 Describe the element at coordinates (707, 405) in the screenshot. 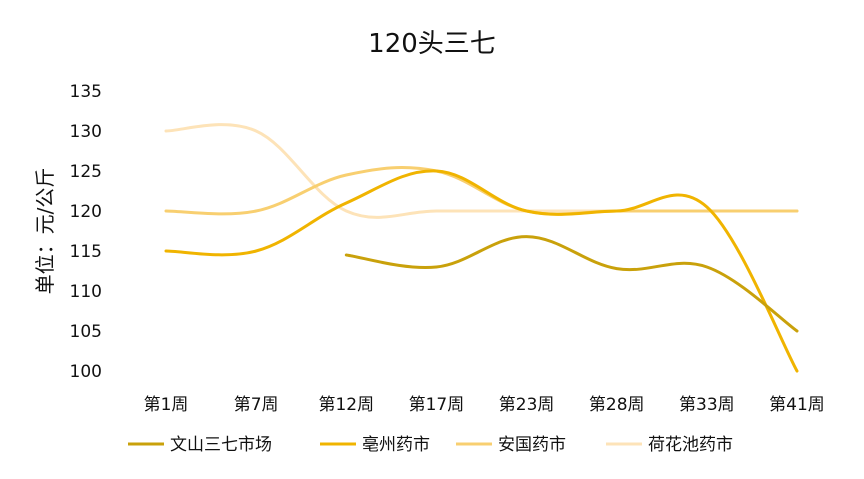

I see `x-tick-label: 第33周` at that location.